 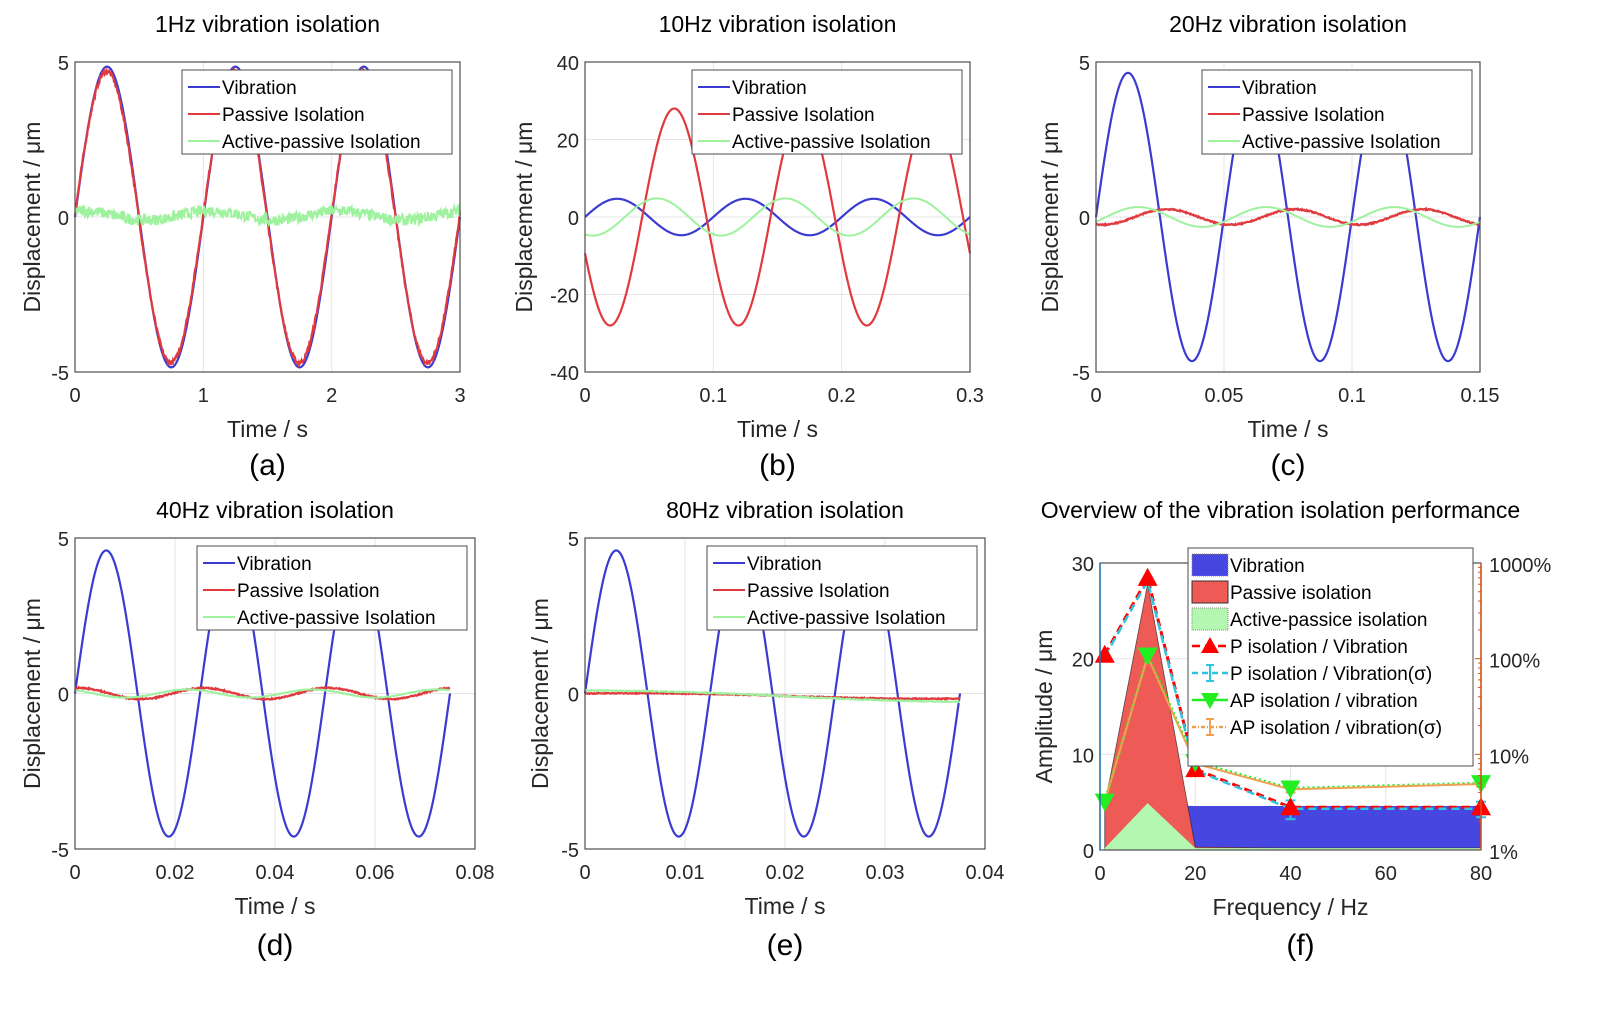 I want to click on chart-title: 80Hz vibration isolation, so click(x=785, y=510).